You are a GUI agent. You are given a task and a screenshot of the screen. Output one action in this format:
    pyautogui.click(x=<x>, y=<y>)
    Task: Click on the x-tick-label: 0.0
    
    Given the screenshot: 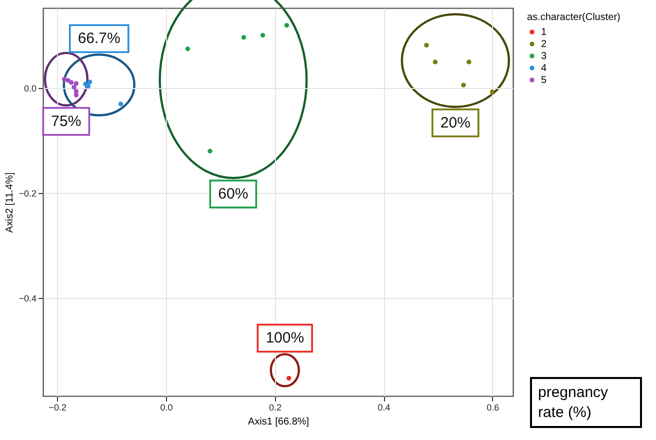 What is the action you would take?
    pyautogui.click(x=166, y=407)
    